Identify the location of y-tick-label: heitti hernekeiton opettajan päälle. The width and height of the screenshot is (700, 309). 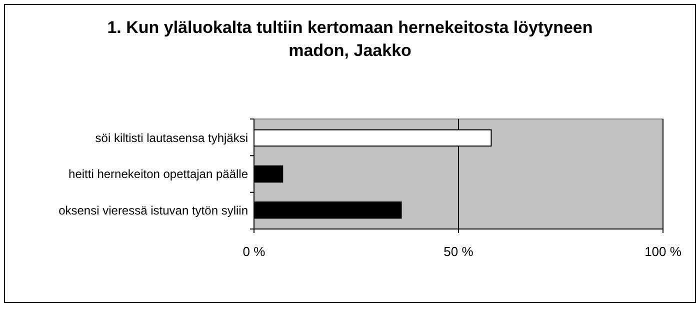
(158, 174).